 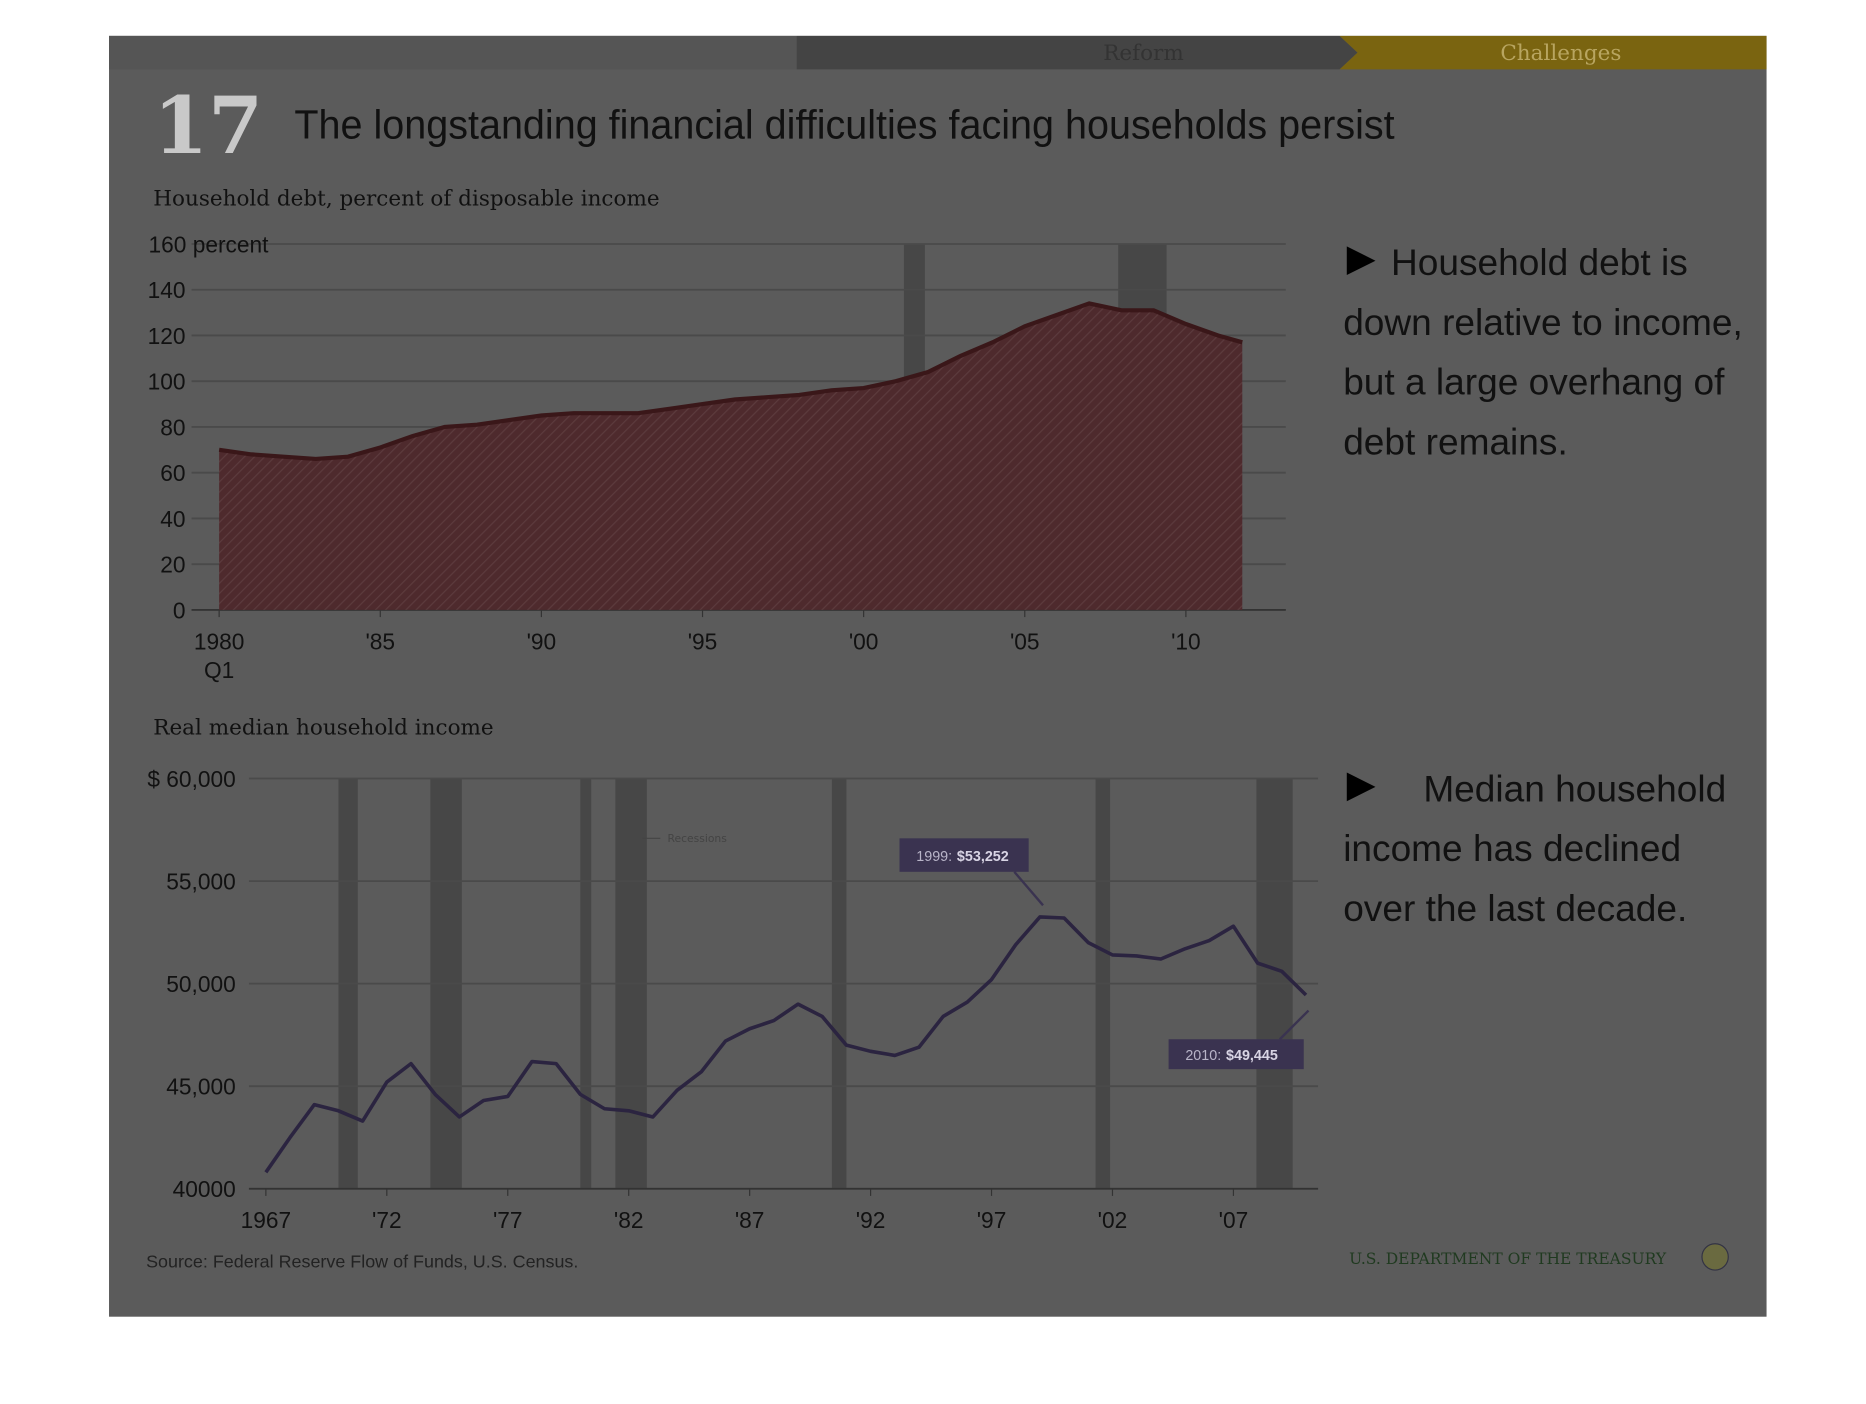 I want to click on y-tick-label: 80, so click(x=172, y=427).